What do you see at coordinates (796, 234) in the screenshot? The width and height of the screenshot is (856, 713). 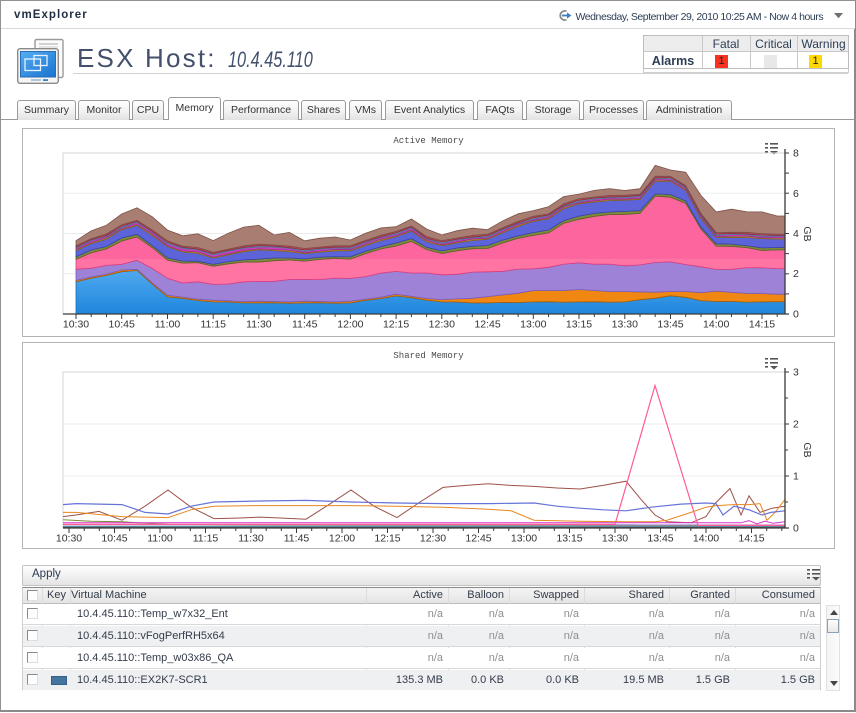 I see `svg-text: 4` at bounding box center [796, 234].